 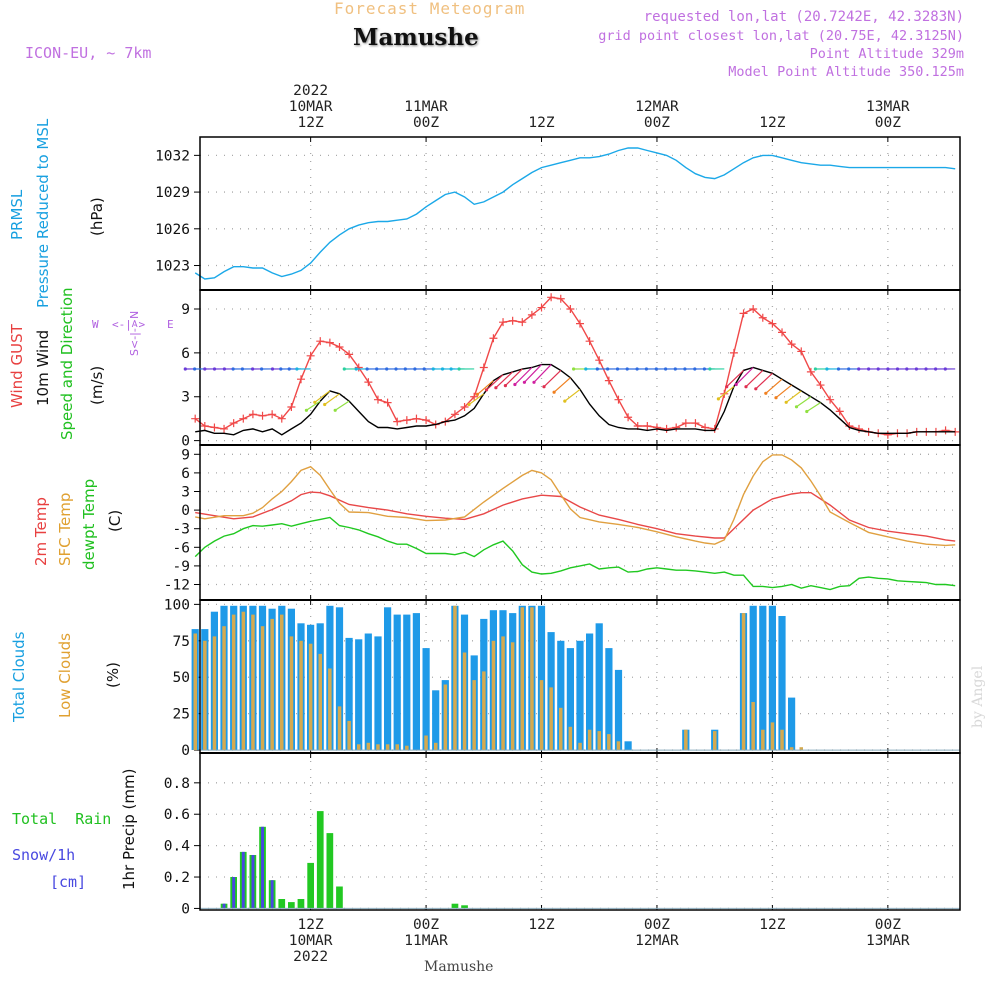 I want to click on time-label: 00Z 13MAR, so click(x=888, y=933).